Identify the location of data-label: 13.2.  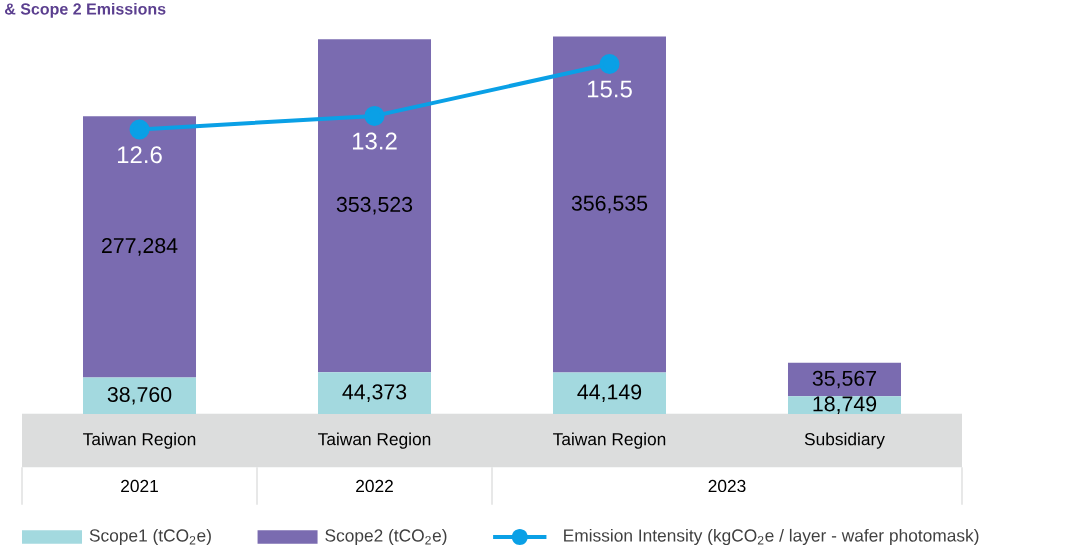
(374, 141).